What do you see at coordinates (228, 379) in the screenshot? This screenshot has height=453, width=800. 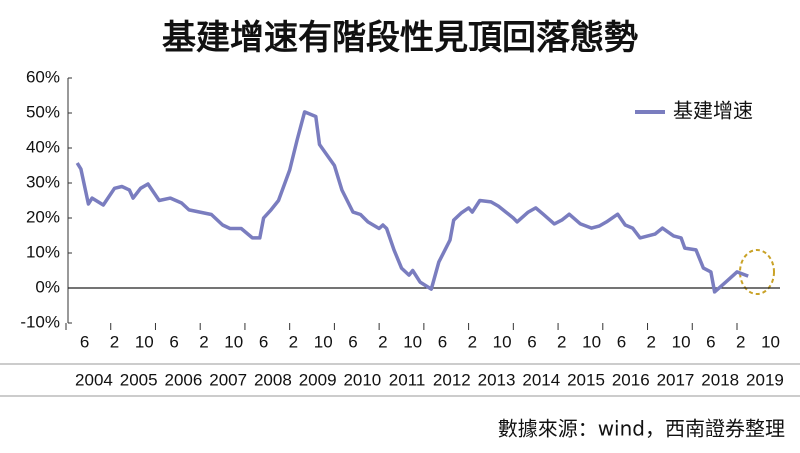 I see `year-label: 2007` at bounding box center [228, 379].